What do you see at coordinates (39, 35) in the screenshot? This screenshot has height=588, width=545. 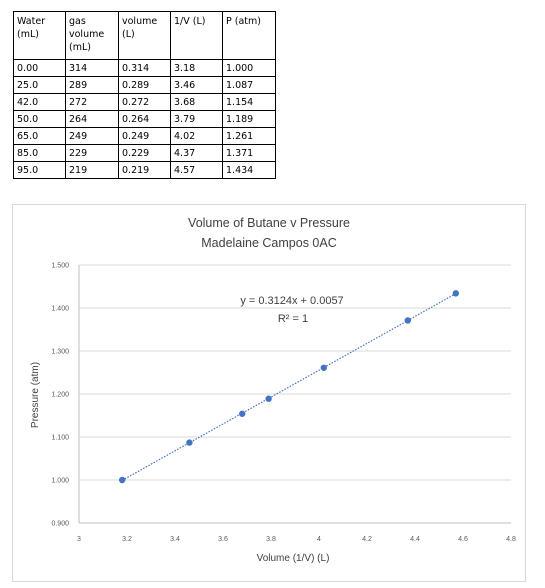 I see `column-header: Water (mL)` at bounding box center [39, 35].